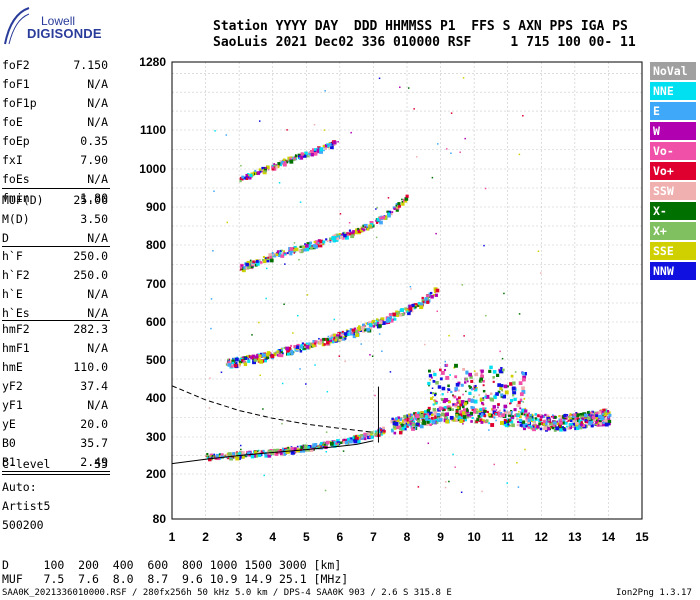 The height and width of the screenshot is (600, 700). Describe the element at coordinates (152, 169) in the screenshot. I see `y-tick-label: 1000` at that location.